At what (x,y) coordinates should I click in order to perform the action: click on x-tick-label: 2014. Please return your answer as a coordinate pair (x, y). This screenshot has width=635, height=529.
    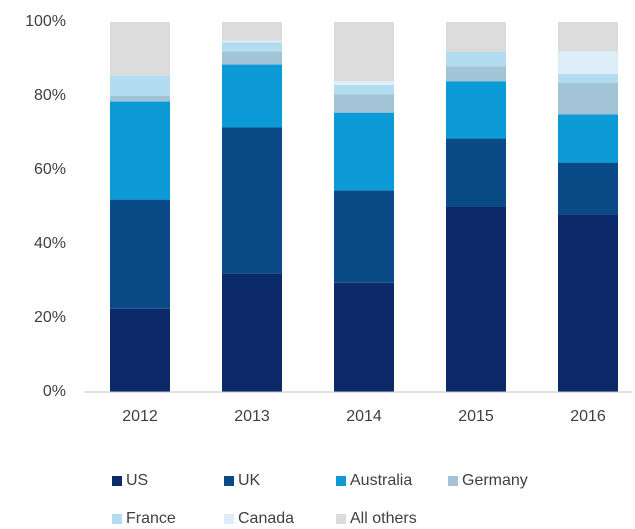
    Looking at the image, I should click on (364, 416).